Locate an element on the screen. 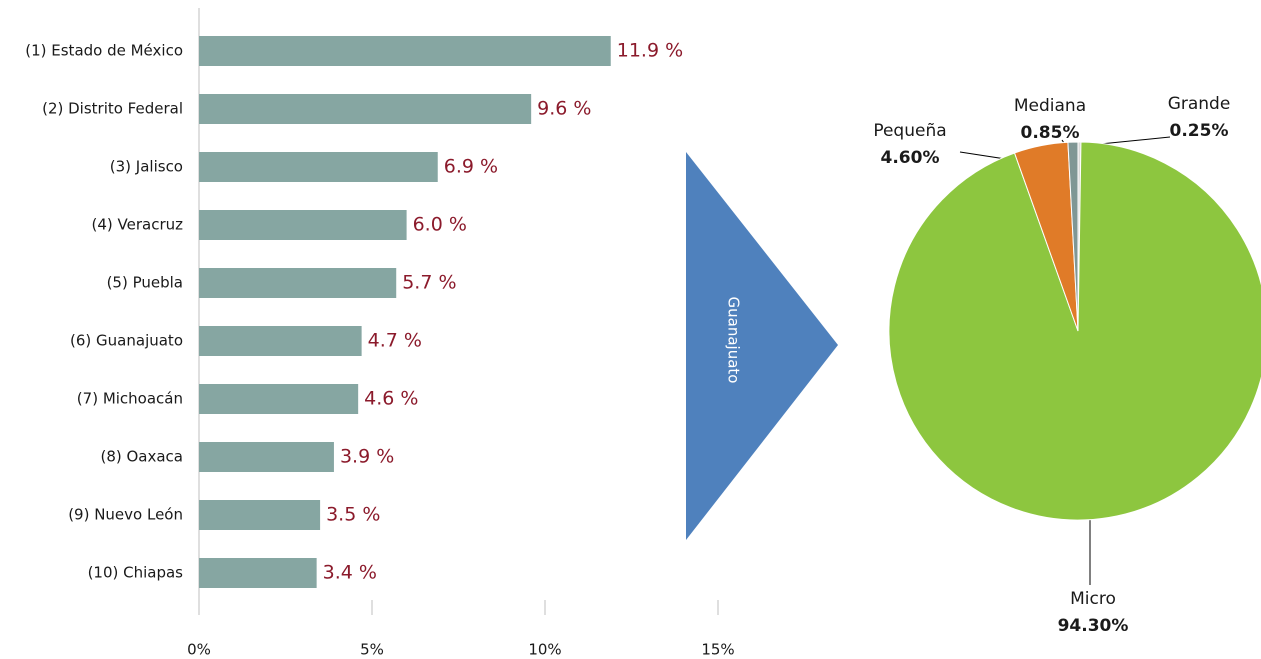  value-label: 6.9 % is located at coordinates (471, 167).